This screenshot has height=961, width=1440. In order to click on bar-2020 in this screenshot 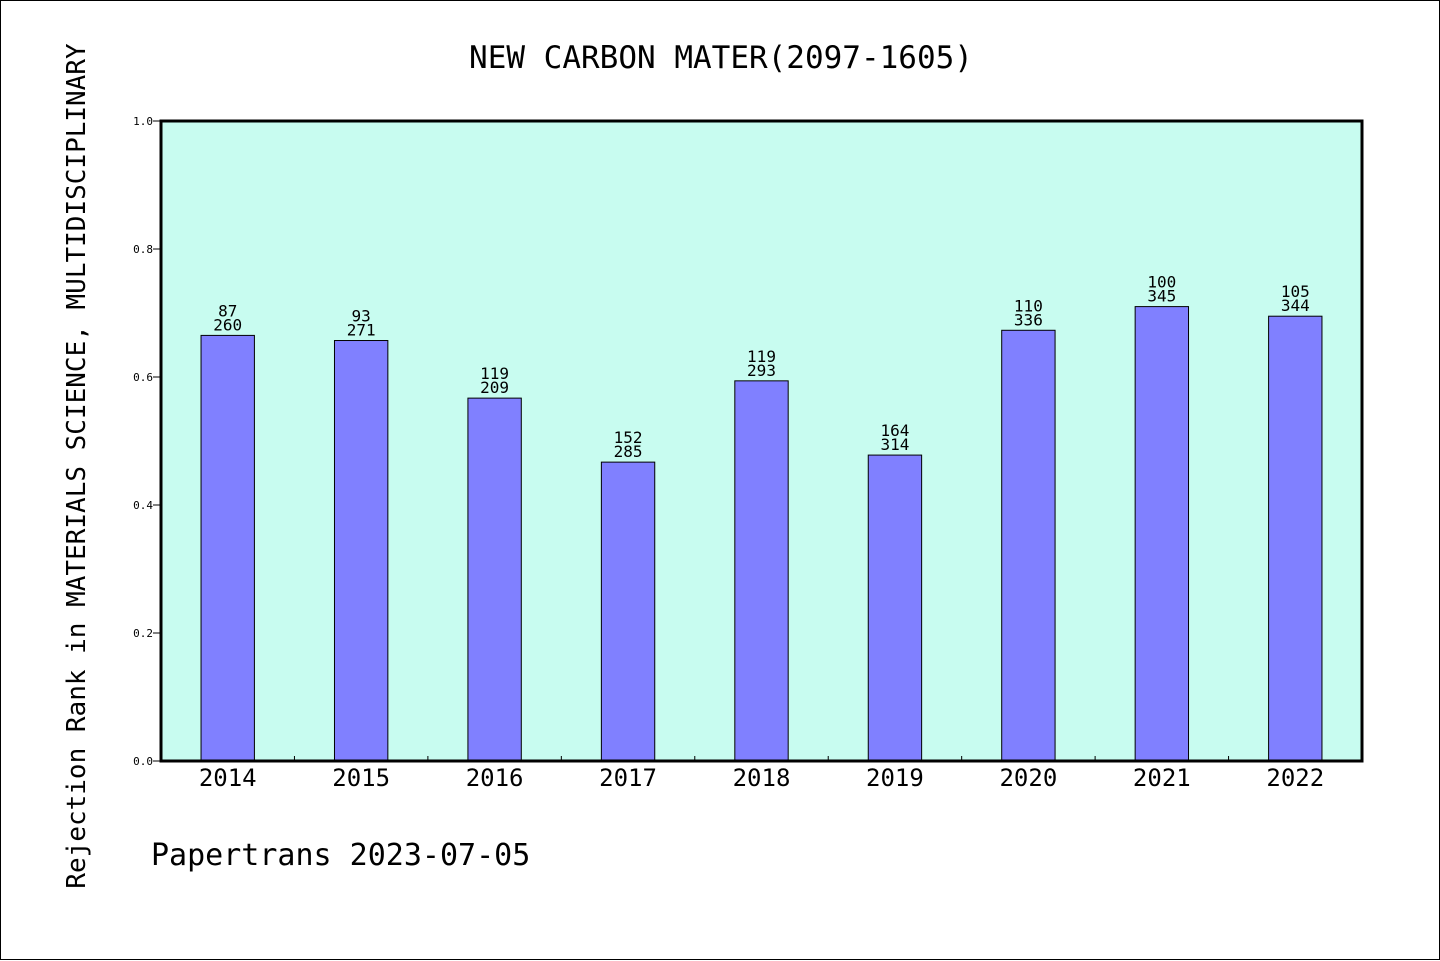, I will do `click(1028, 545)`.